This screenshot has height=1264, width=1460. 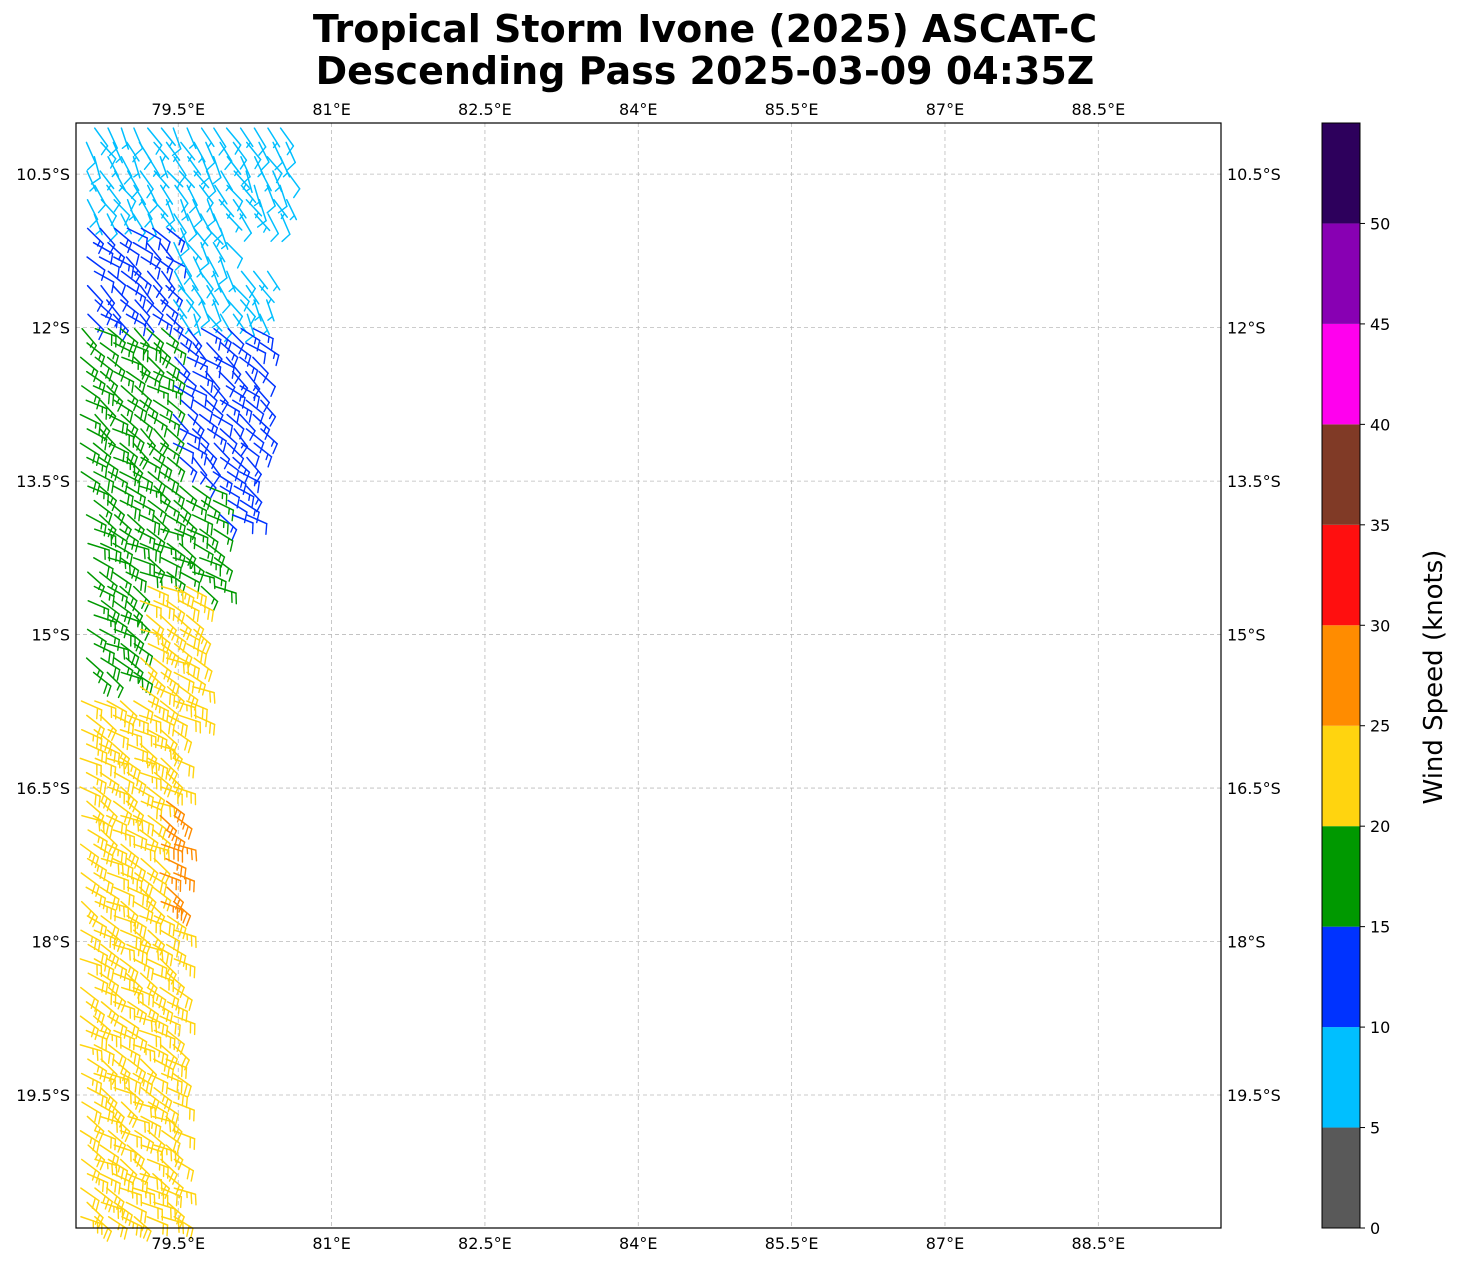 I want to click on colorbar-tick-label: 35, so click(x=1380, y=525).